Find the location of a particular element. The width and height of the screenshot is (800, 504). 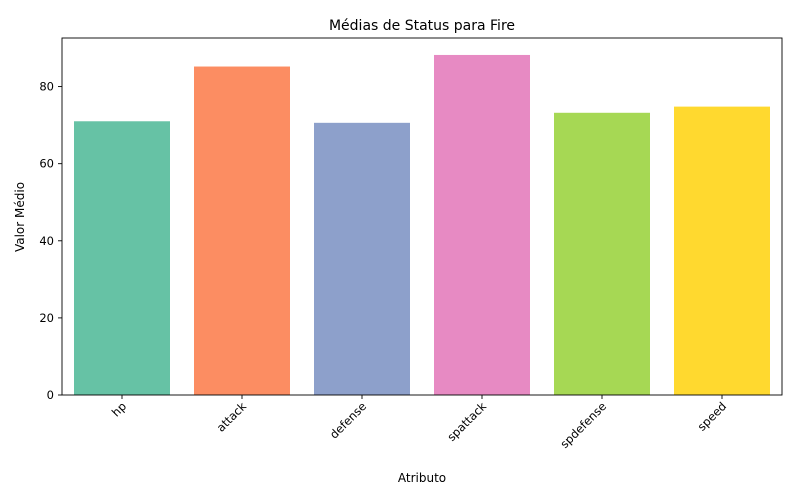

y-tick-label: 80 is located at coordinates (46, 87).